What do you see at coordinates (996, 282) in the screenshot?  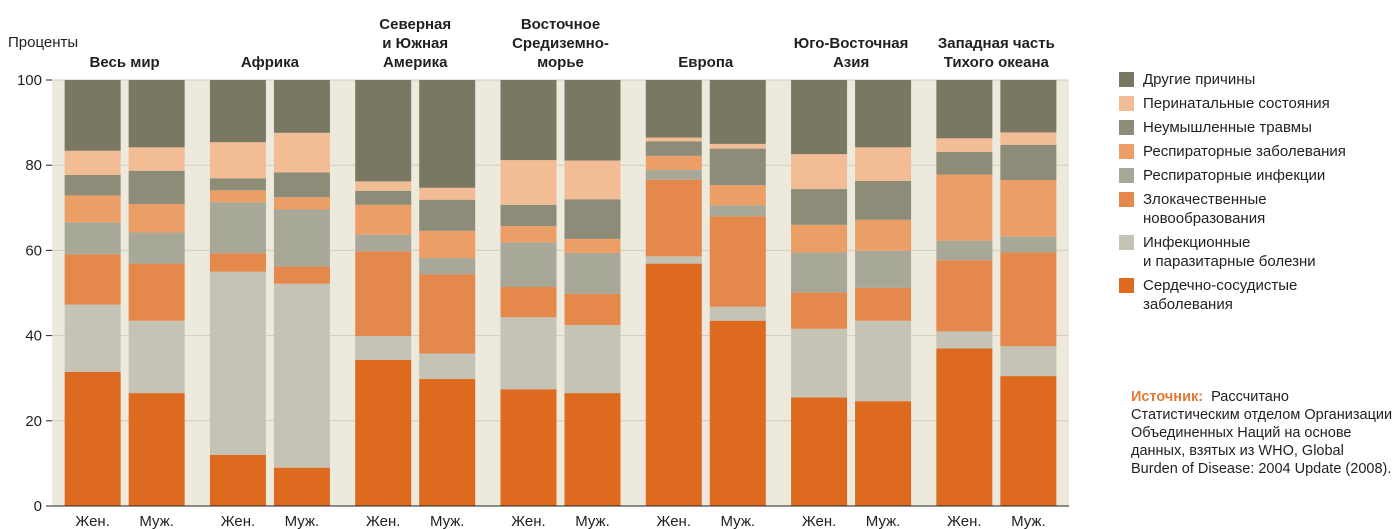 I see `region-group: Западная часть Тихого океана Жен. Муж.` at bounding box center [996, 282].